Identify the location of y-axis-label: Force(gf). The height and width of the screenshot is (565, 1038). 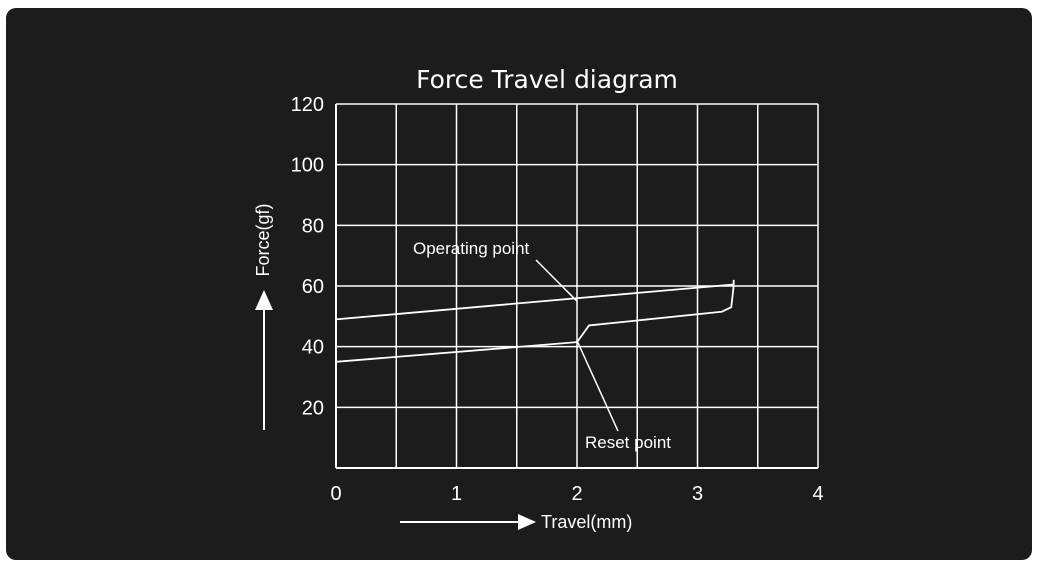
(263, 239).